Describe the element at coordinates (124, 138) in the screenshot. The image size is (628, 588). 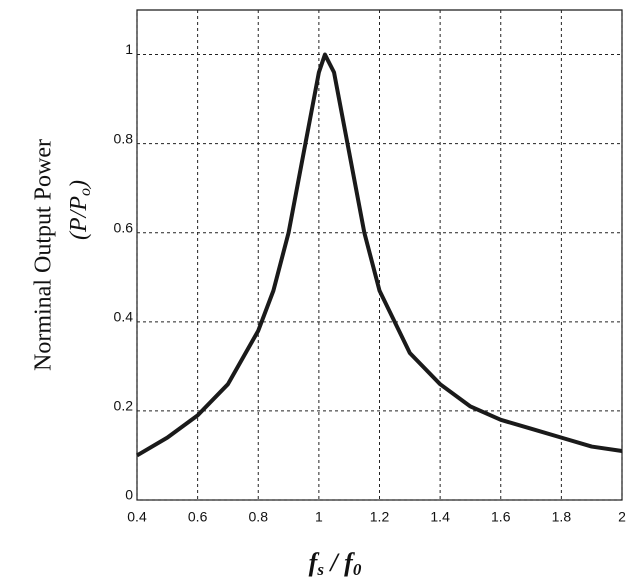
I see `y-tick-label: 0.8` at that location.